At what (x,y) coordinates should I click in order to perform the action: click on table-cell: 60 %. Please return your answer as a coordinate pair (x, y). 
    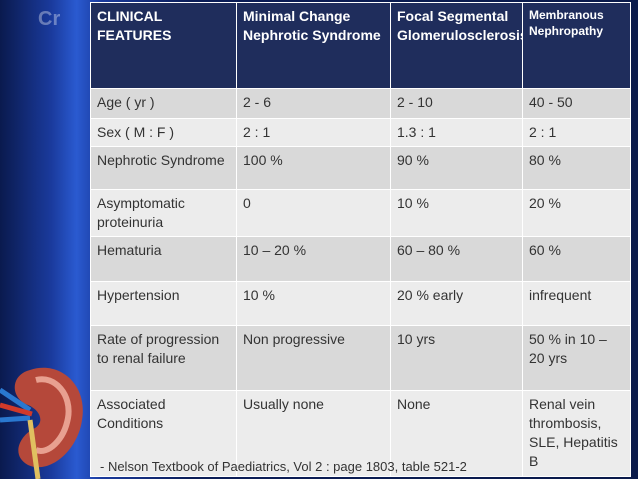
    Looking at the image, I should click on (576, 259).